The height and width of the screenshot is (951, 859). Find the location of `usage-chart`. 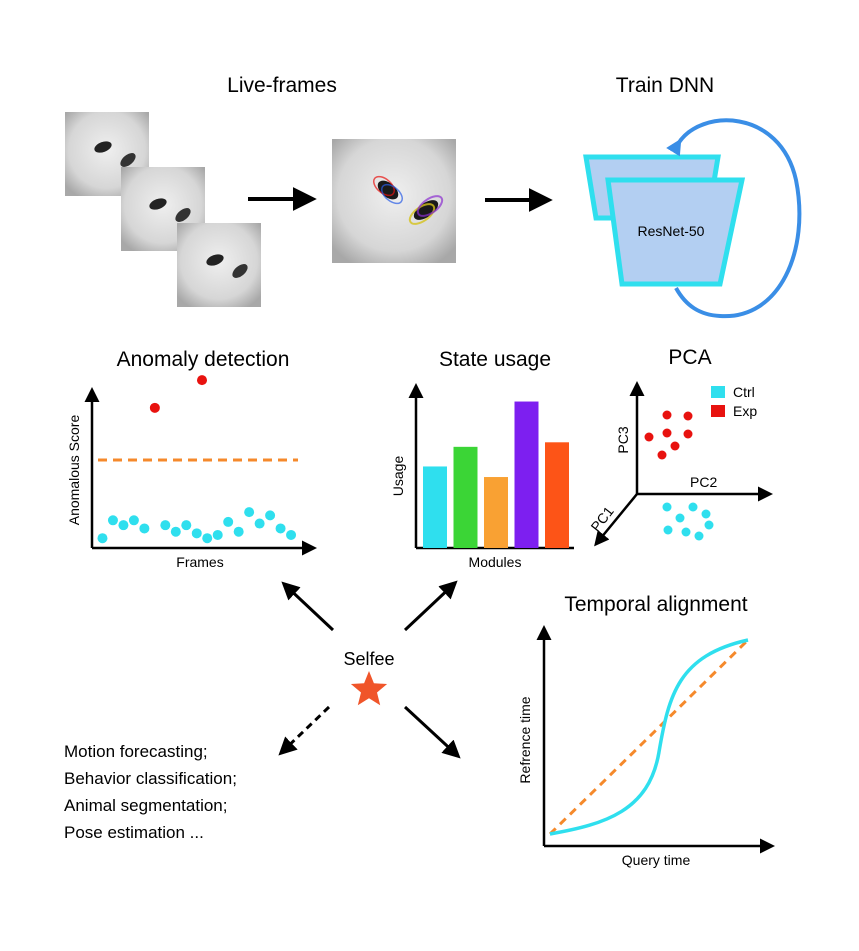

usage-chart is located at coordinates (491, 466).